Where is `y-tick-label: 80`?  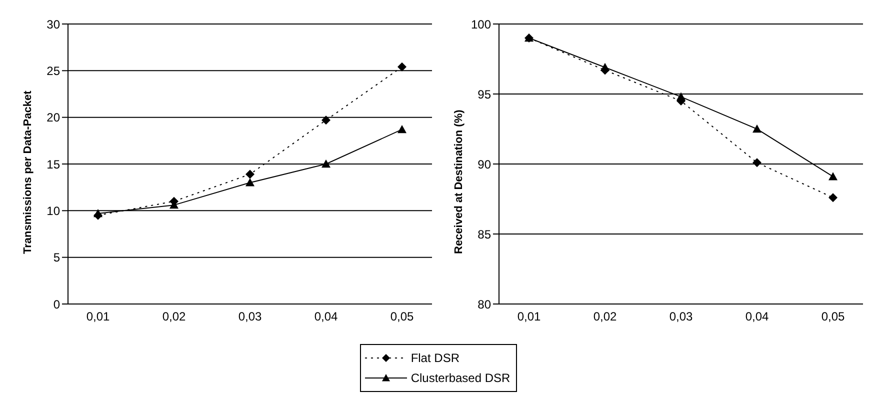 y-tick-label: 80 is located at coordinates (485, 304).